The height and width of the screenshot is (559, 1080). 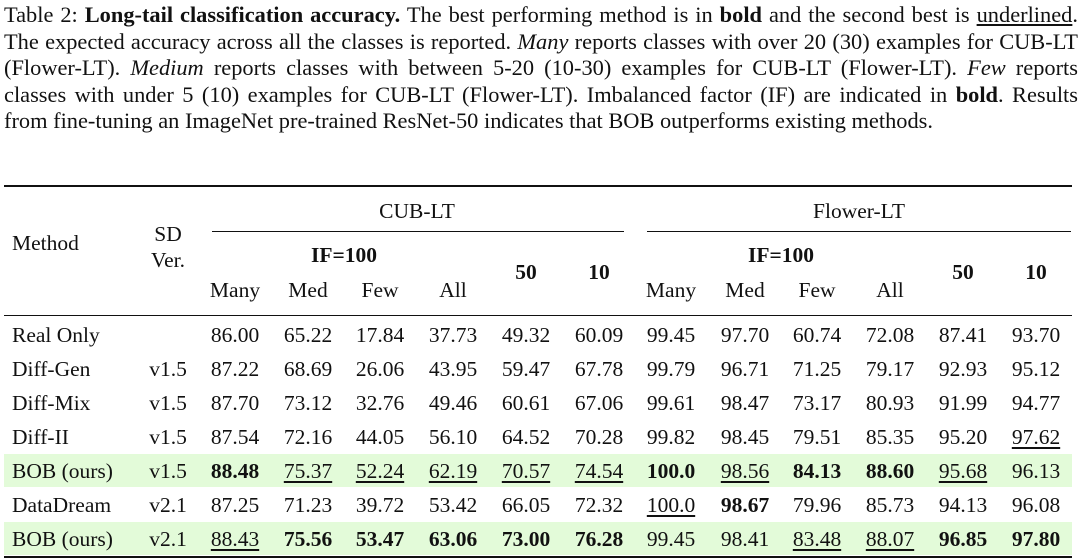 I want to click on table-cell: 44.05, so click(x=380, y=437).